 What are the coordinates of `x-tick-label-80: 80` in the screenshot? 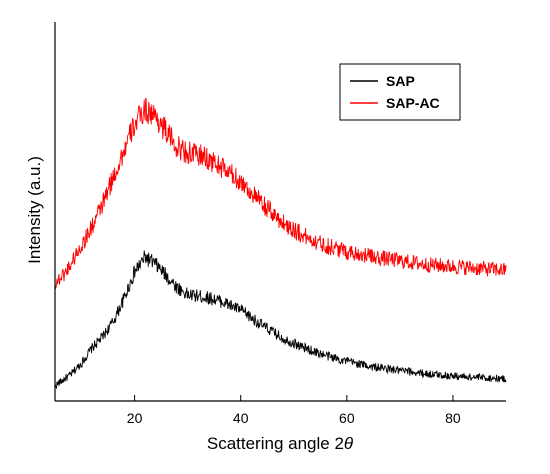 It's located at (453, 418).